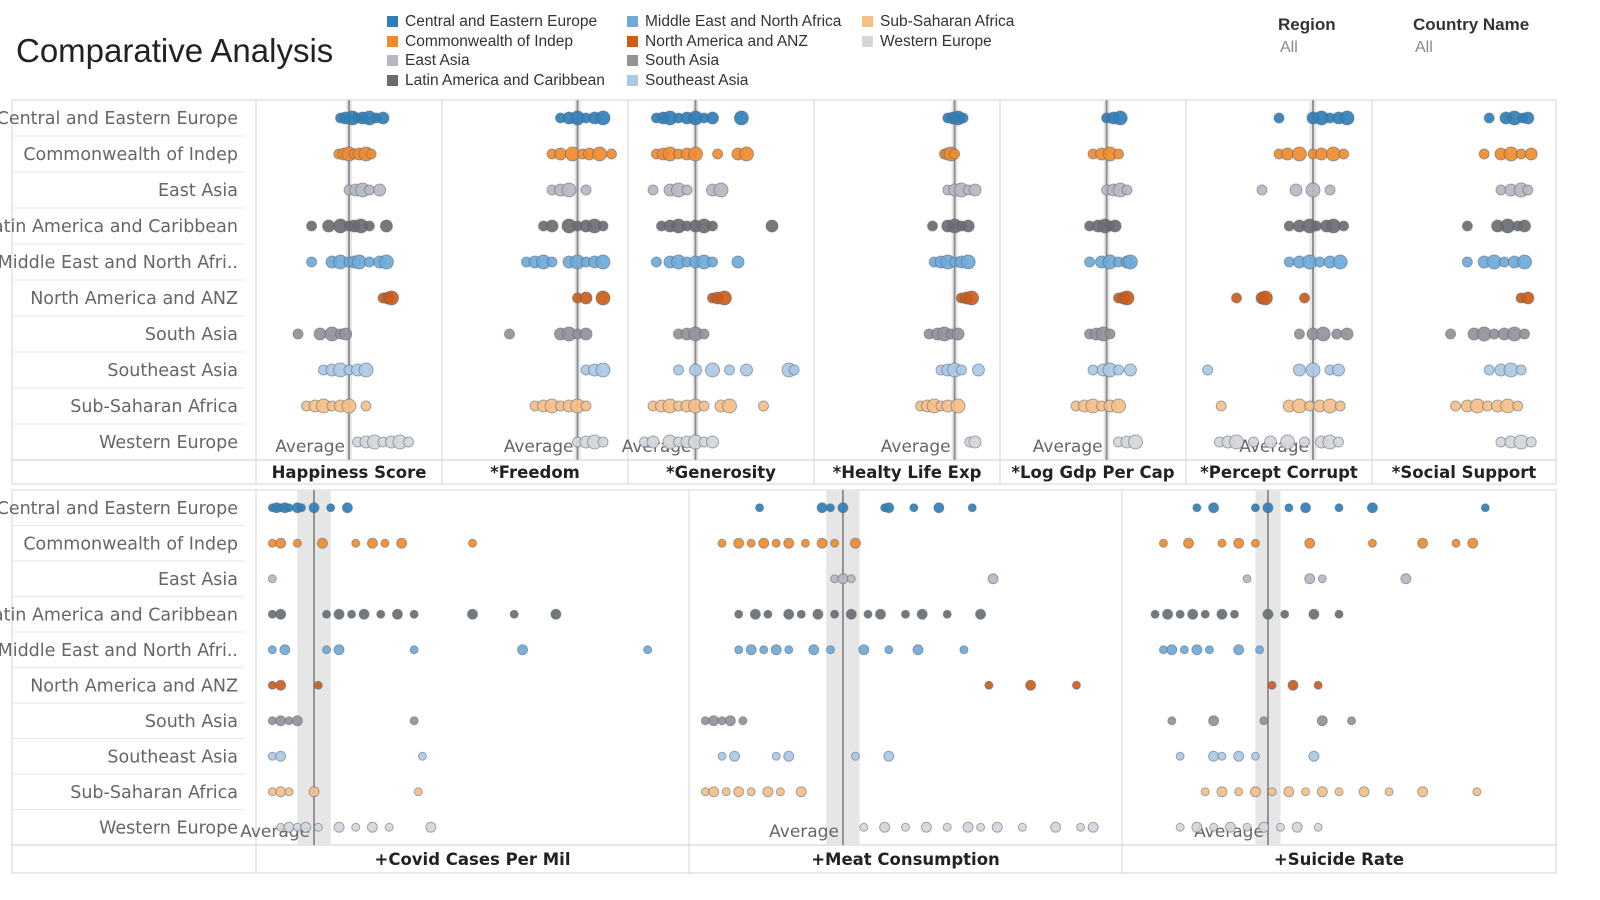 The height and width of the screenshot is (900, 1600). Describe the element at coordinates (134, 686) in the screenshot. I see `row-label: North America and ANZ` at that location.